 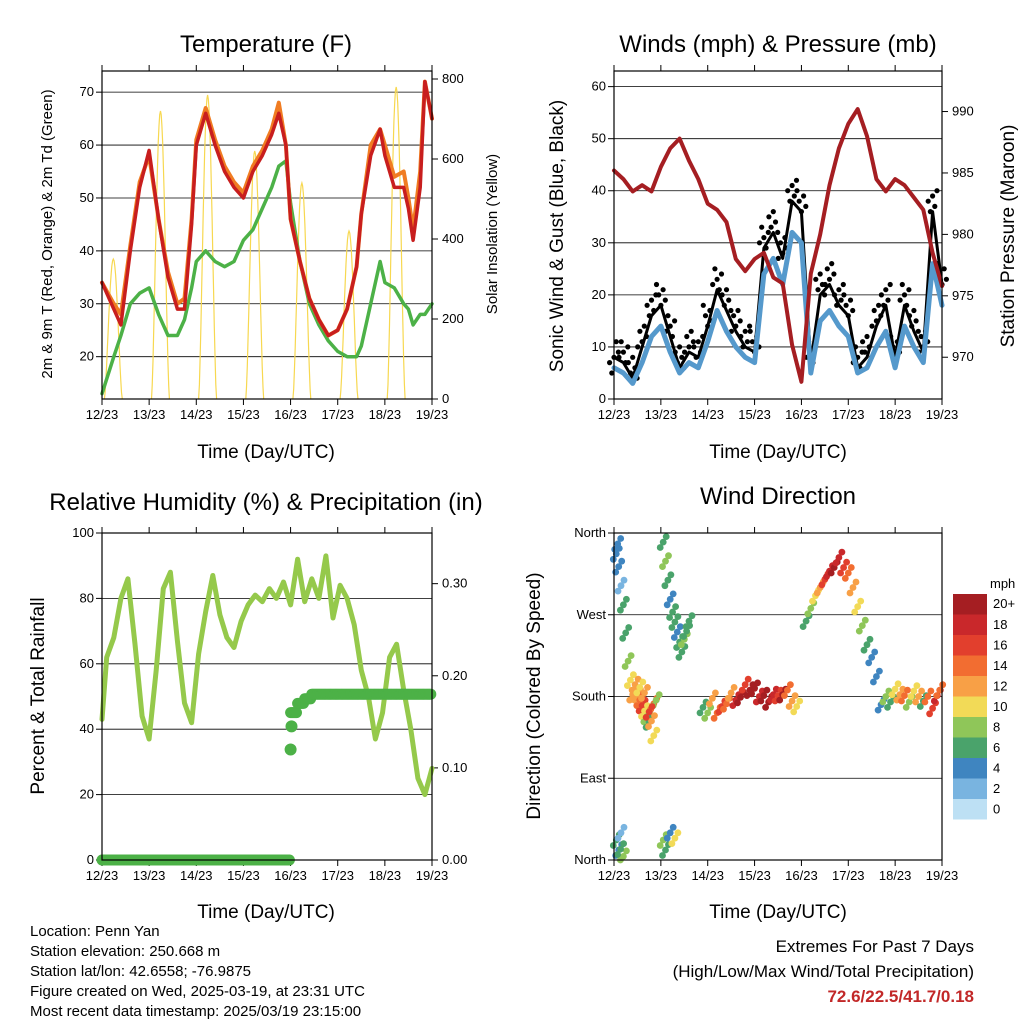 I want to click on y-tick-label: 0, so click(x=90, y=859).